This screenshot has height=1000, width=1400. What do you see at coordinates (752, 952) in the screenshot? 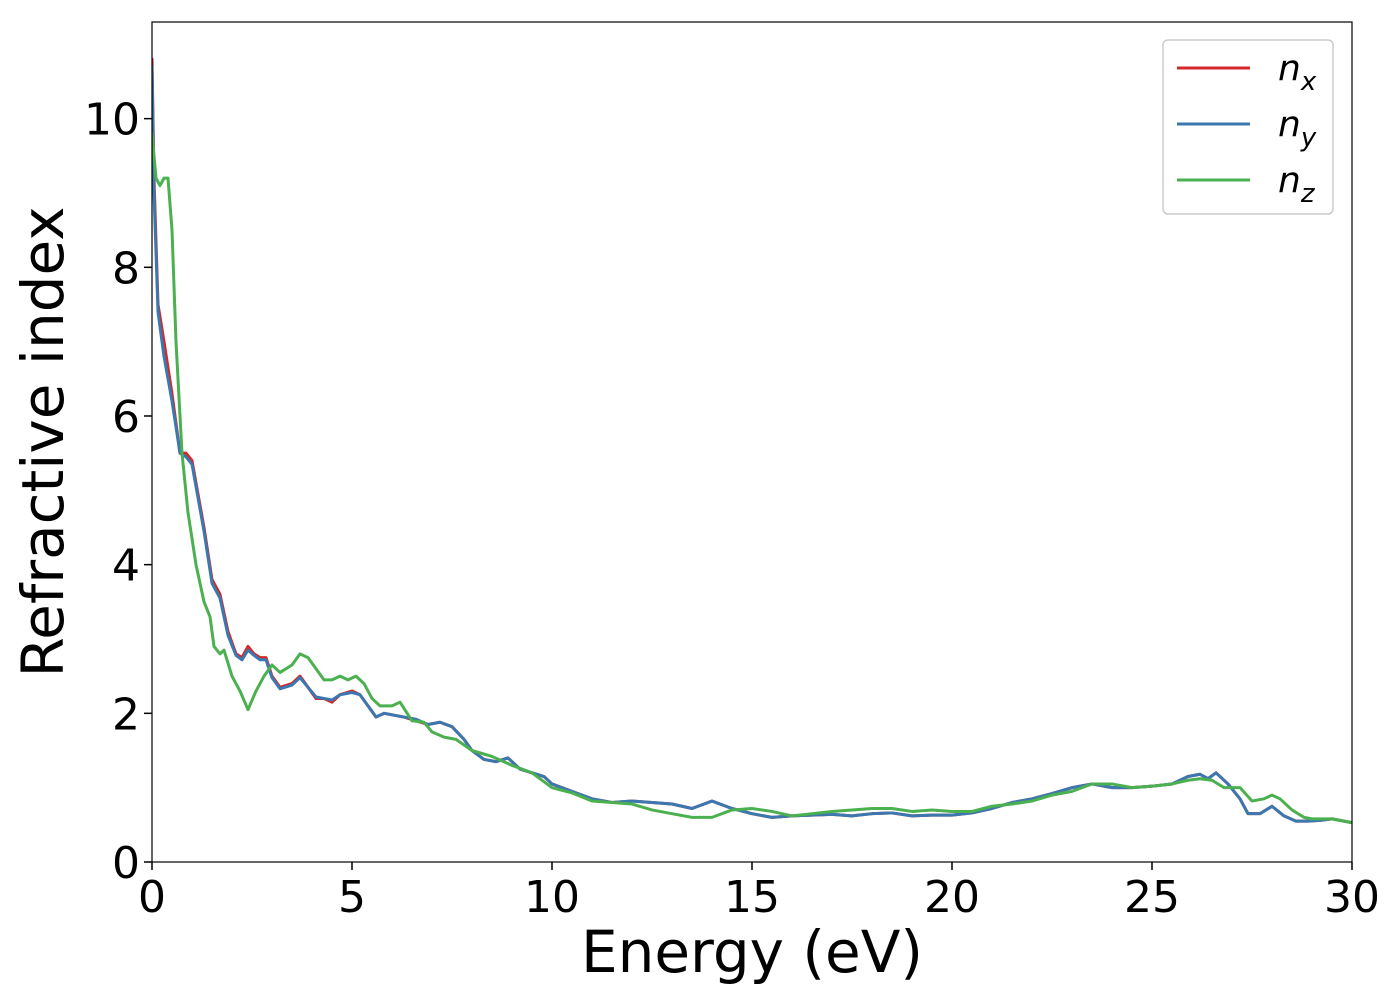
I see `x-axis-title: Energy (eV)` at bounding box center [752, 952].